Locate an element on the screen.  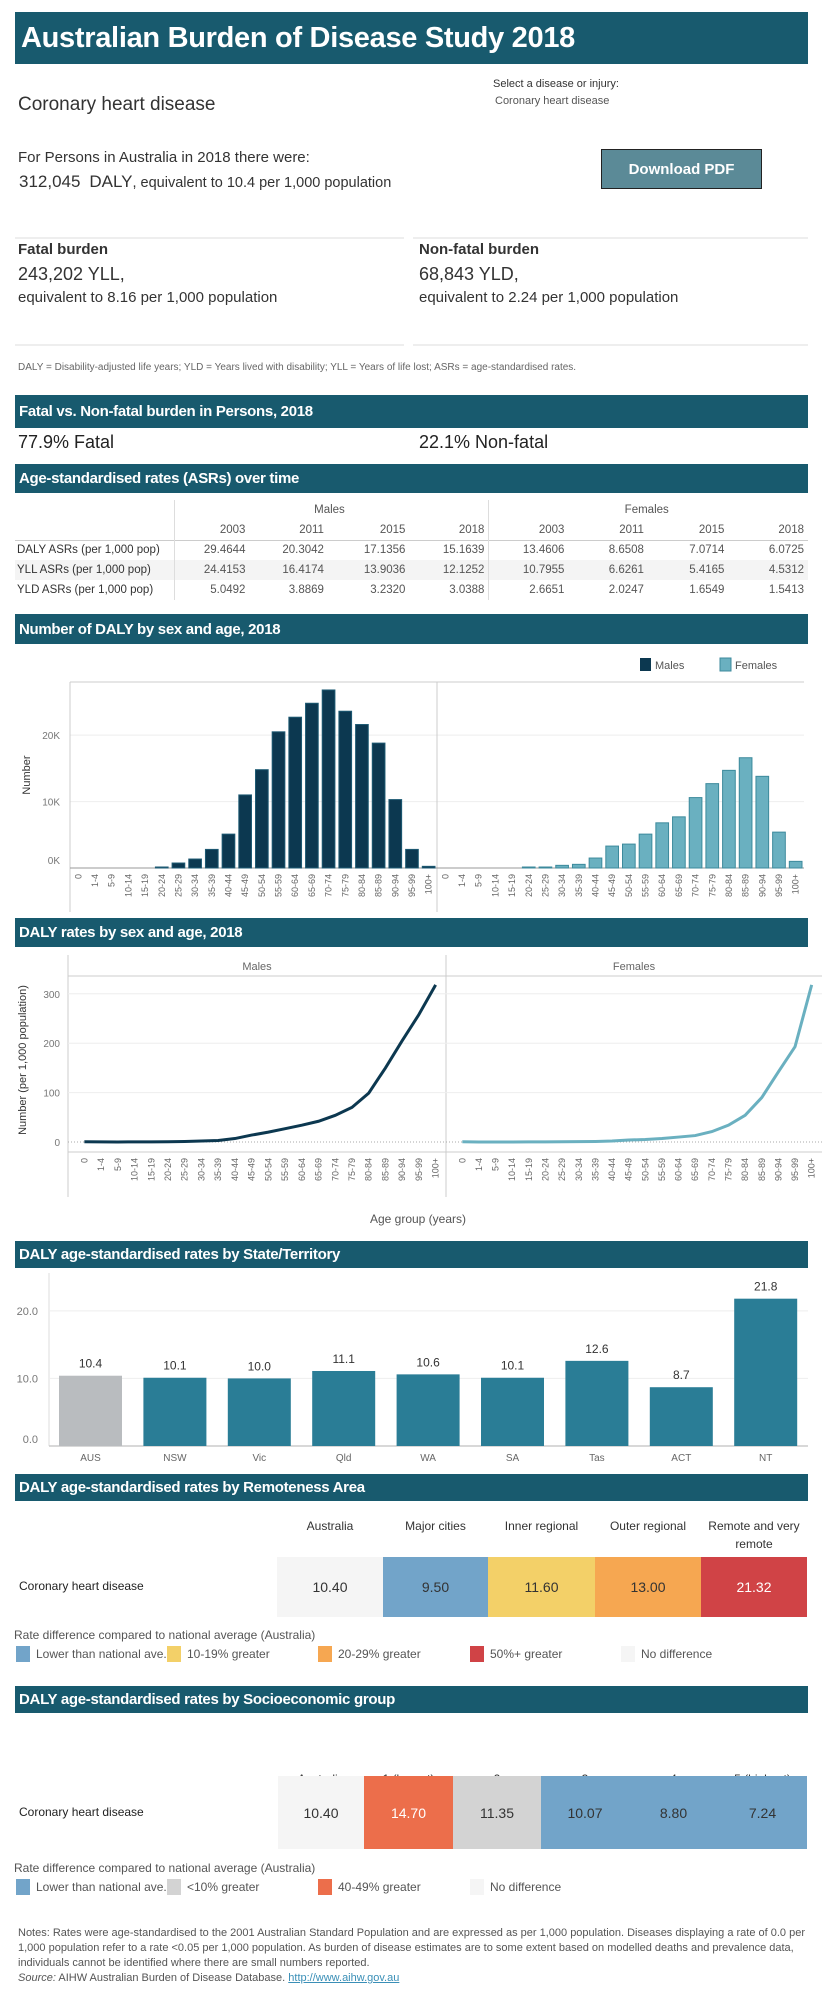
x-tick-label: 35-39 is located at coordinates (579, 885).